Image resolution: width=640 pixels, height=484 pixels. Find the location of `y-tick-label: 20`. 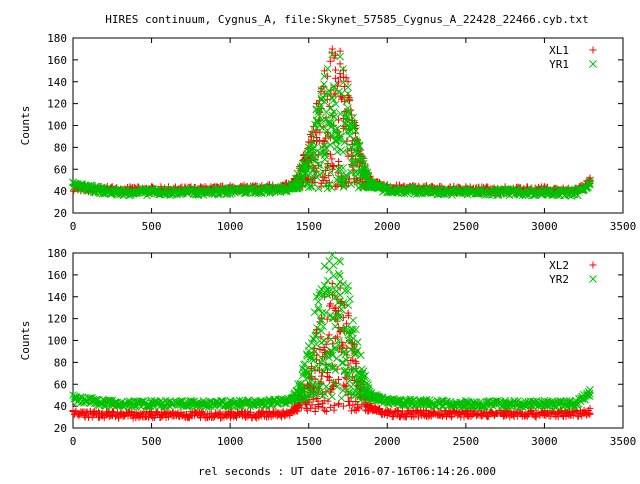

y-tick-label: 20 is located at coordinates (60, 428).